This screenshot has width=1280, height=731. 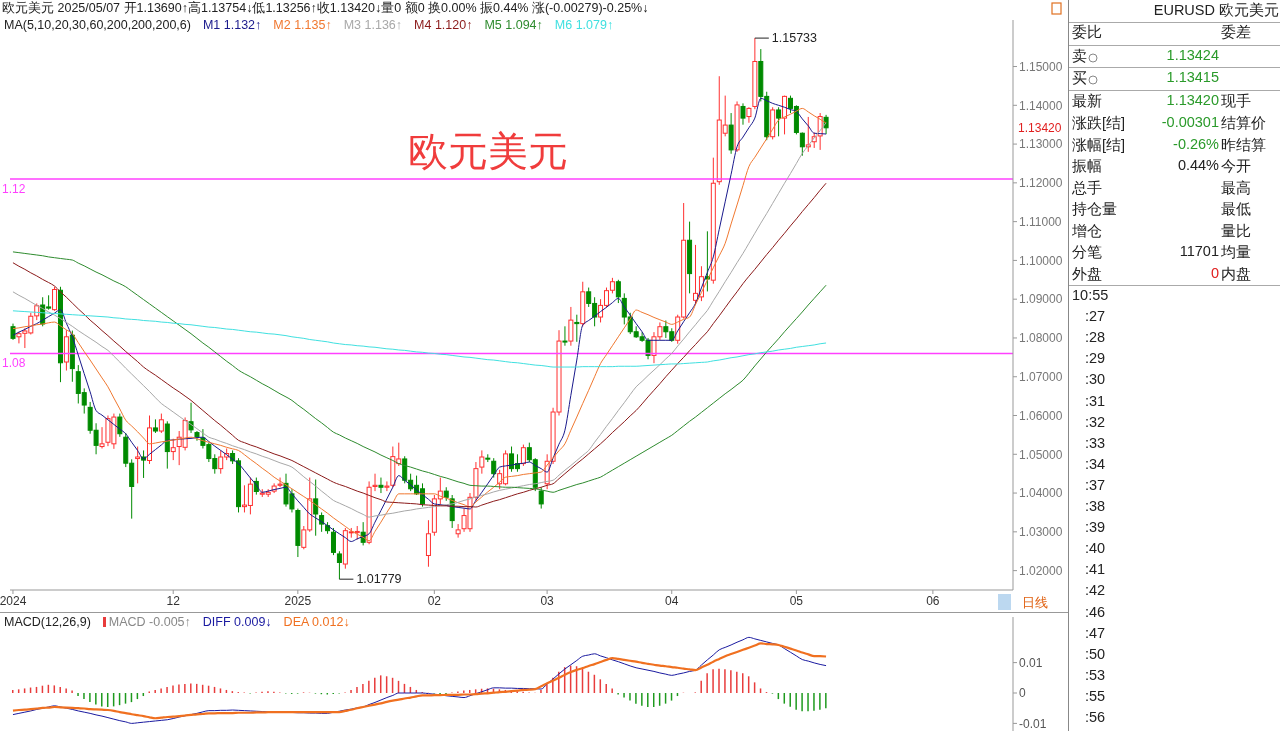 I want to click on text: :47, so click(x=1095, y=632).